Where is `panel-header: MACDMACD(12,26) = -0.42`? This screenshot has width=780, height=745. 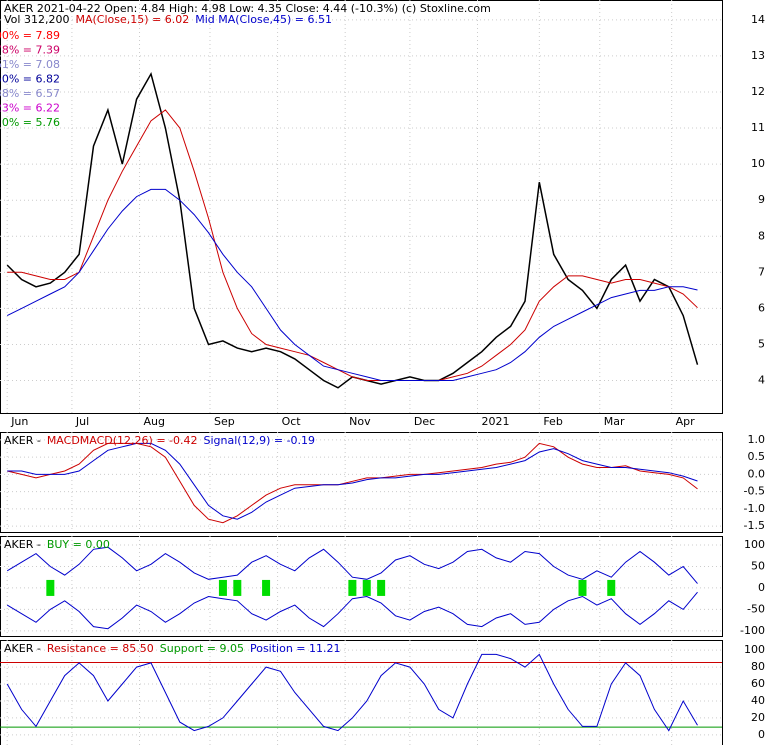
panel-header: MACDMACD(12,26) = -0.42 is located at coordinates (122, 440).